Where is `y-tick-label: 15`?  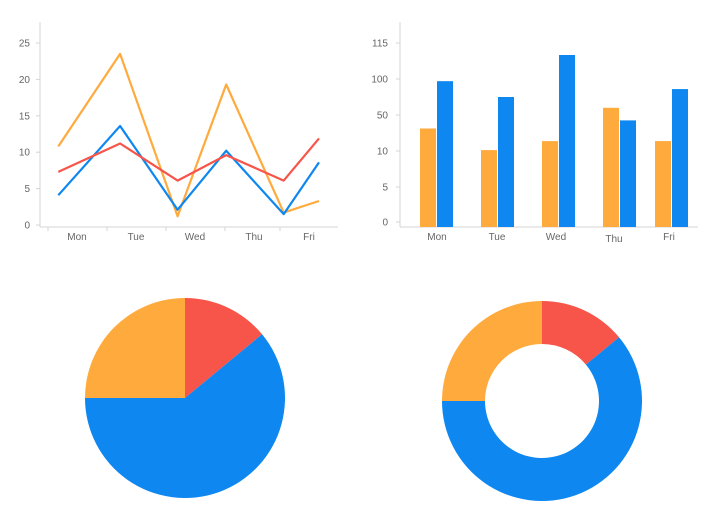
y-tick-label: 15 is located at coordinates (25, 116).